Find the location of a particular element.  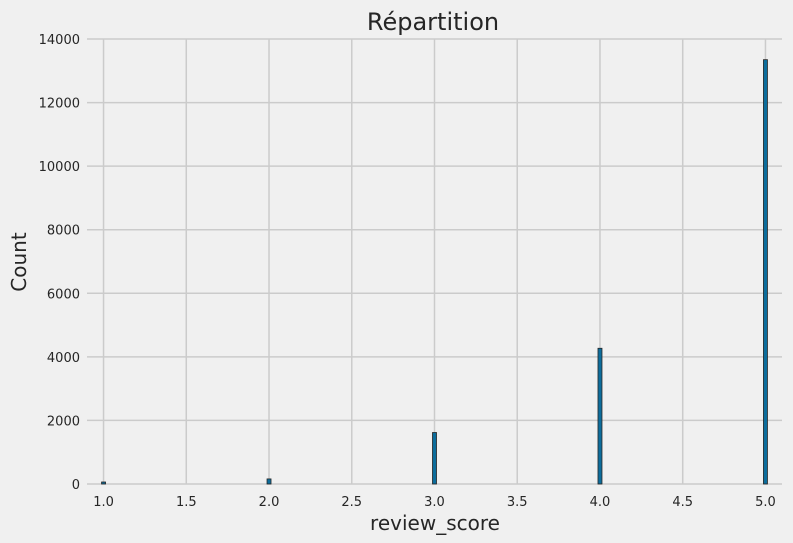

x-tick-label: 2.5 is located at coordinates (351, 502).